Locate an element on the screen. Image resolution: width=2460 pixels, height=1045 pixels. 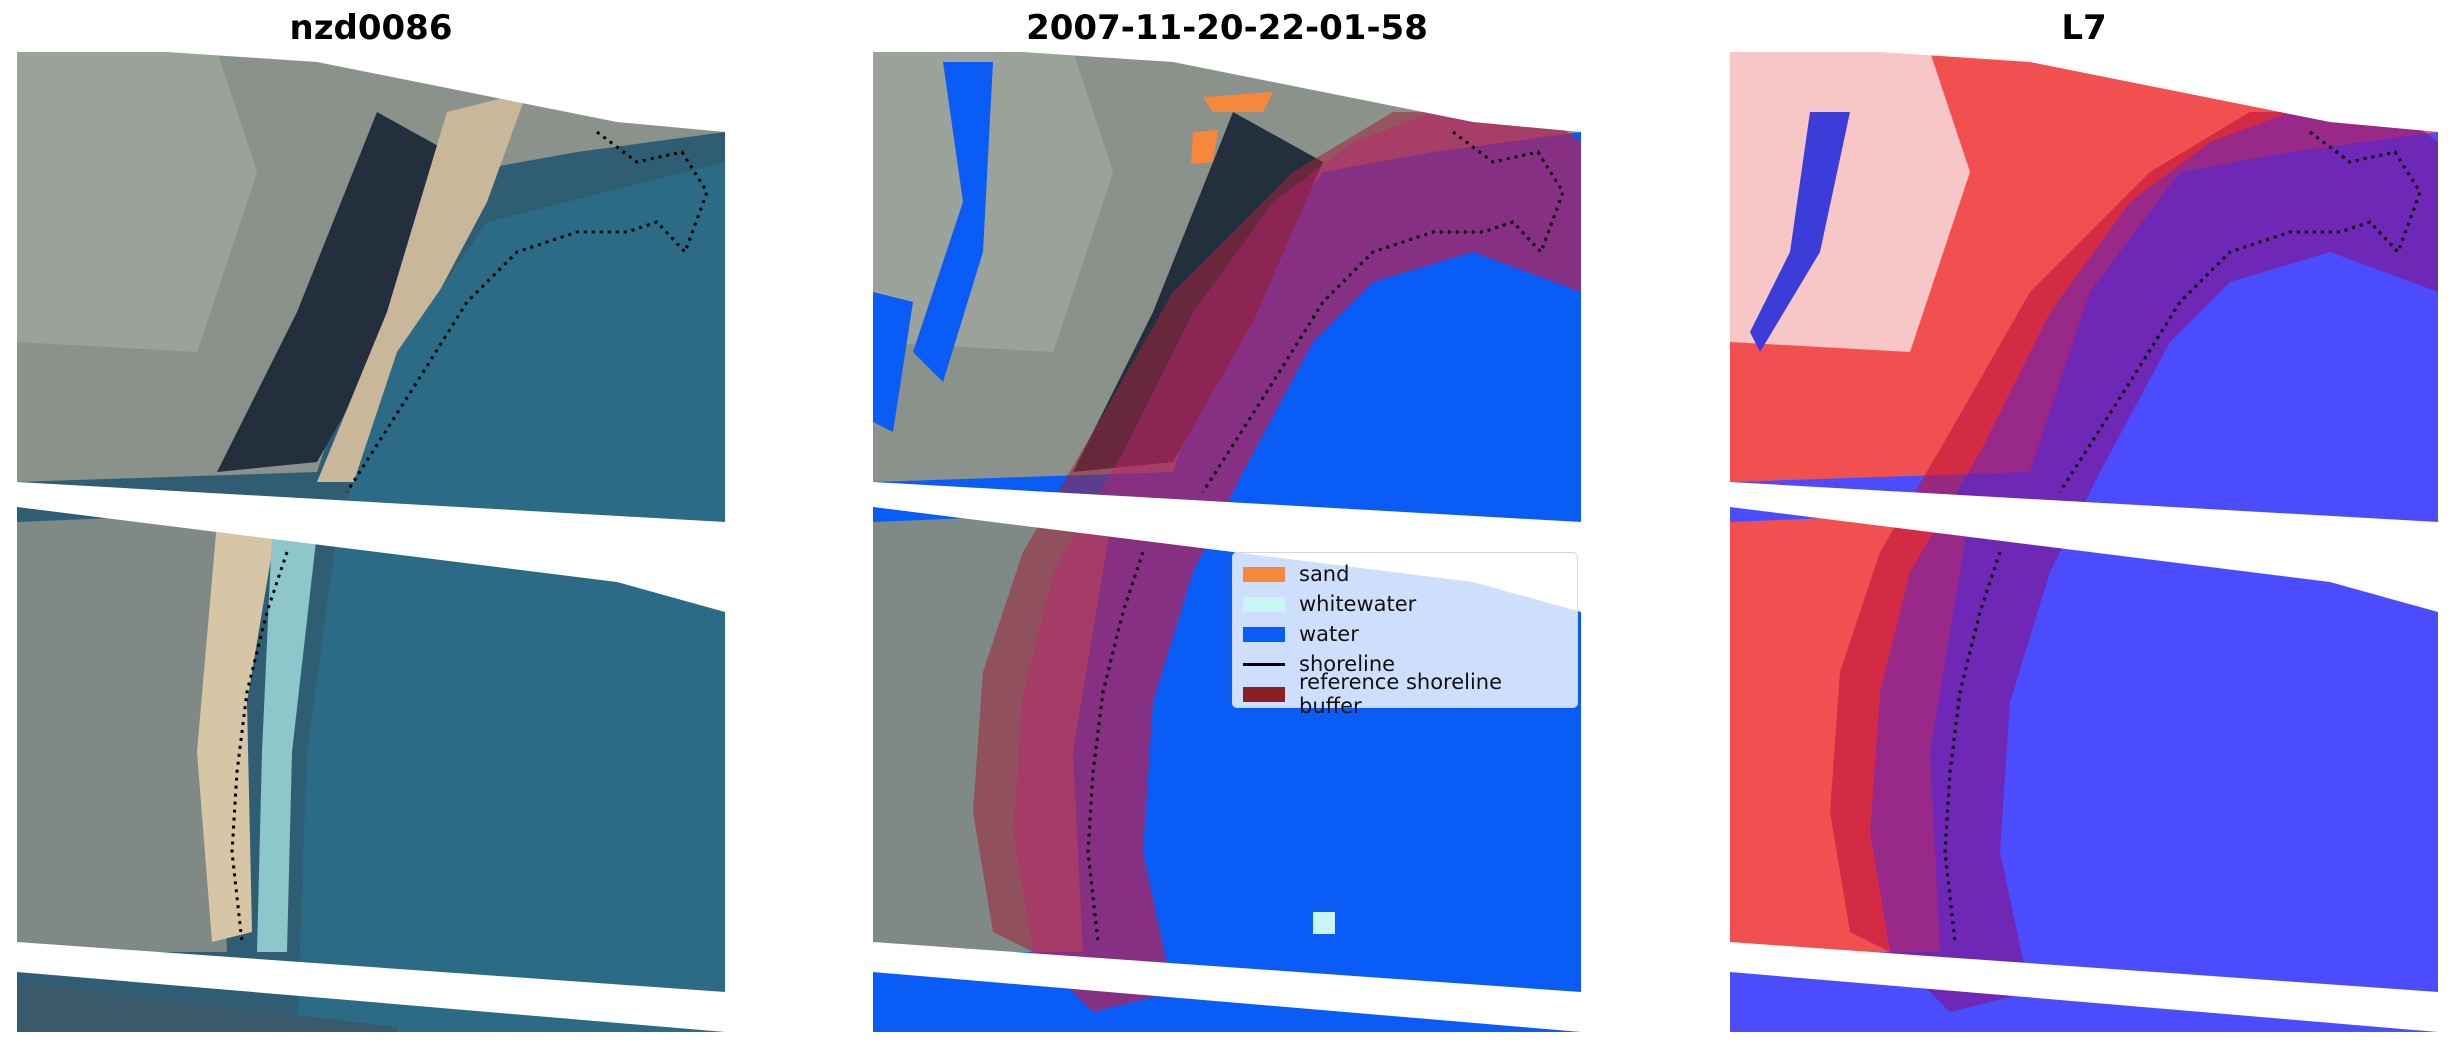
whitewater-swatch is located at coordinates (1264, 604).